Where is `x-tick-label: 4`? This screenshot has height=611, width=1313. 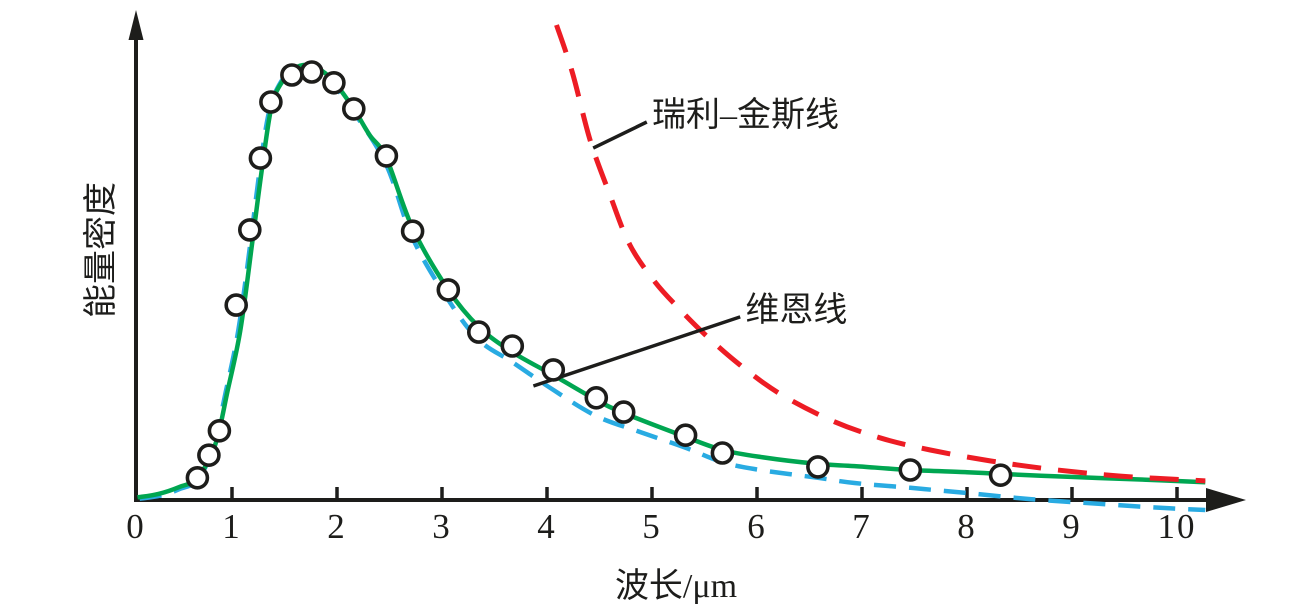 x-tick-label: 4 is located at coordinates (547, 526).